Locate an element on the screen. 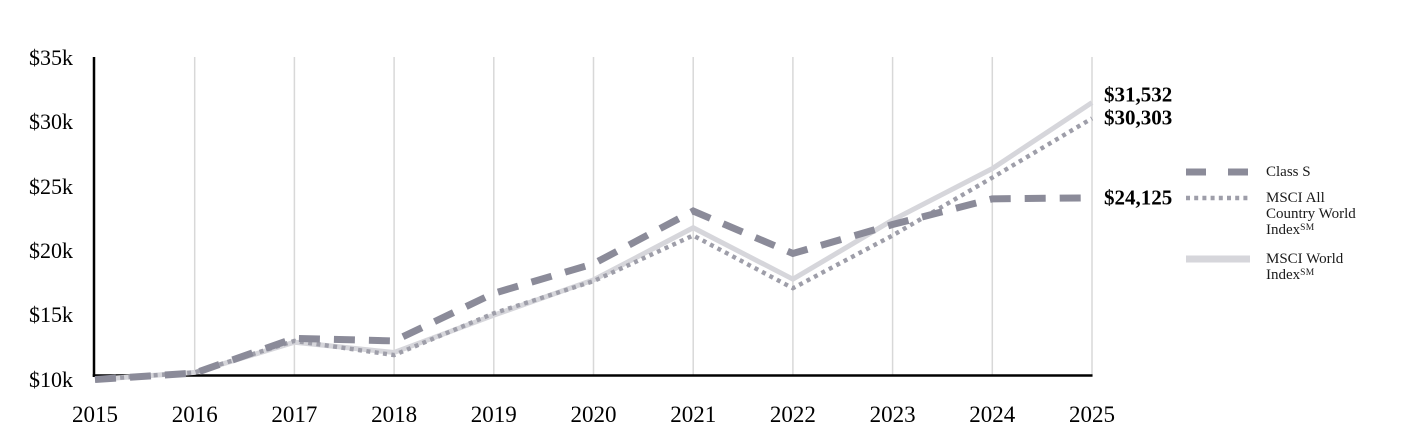 The height and width of the screenshot is (444, 1404). y-tick-label: $30k is located at coordinates (51, 122).